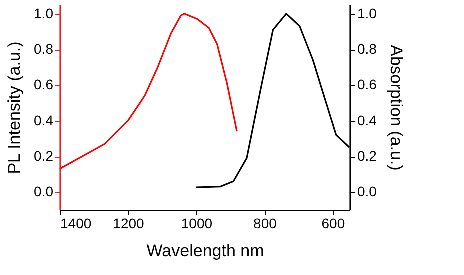  Describe the element at coordinates (44, 120) in the screenshot. I see `y-tick-label: 0.4` at that location.